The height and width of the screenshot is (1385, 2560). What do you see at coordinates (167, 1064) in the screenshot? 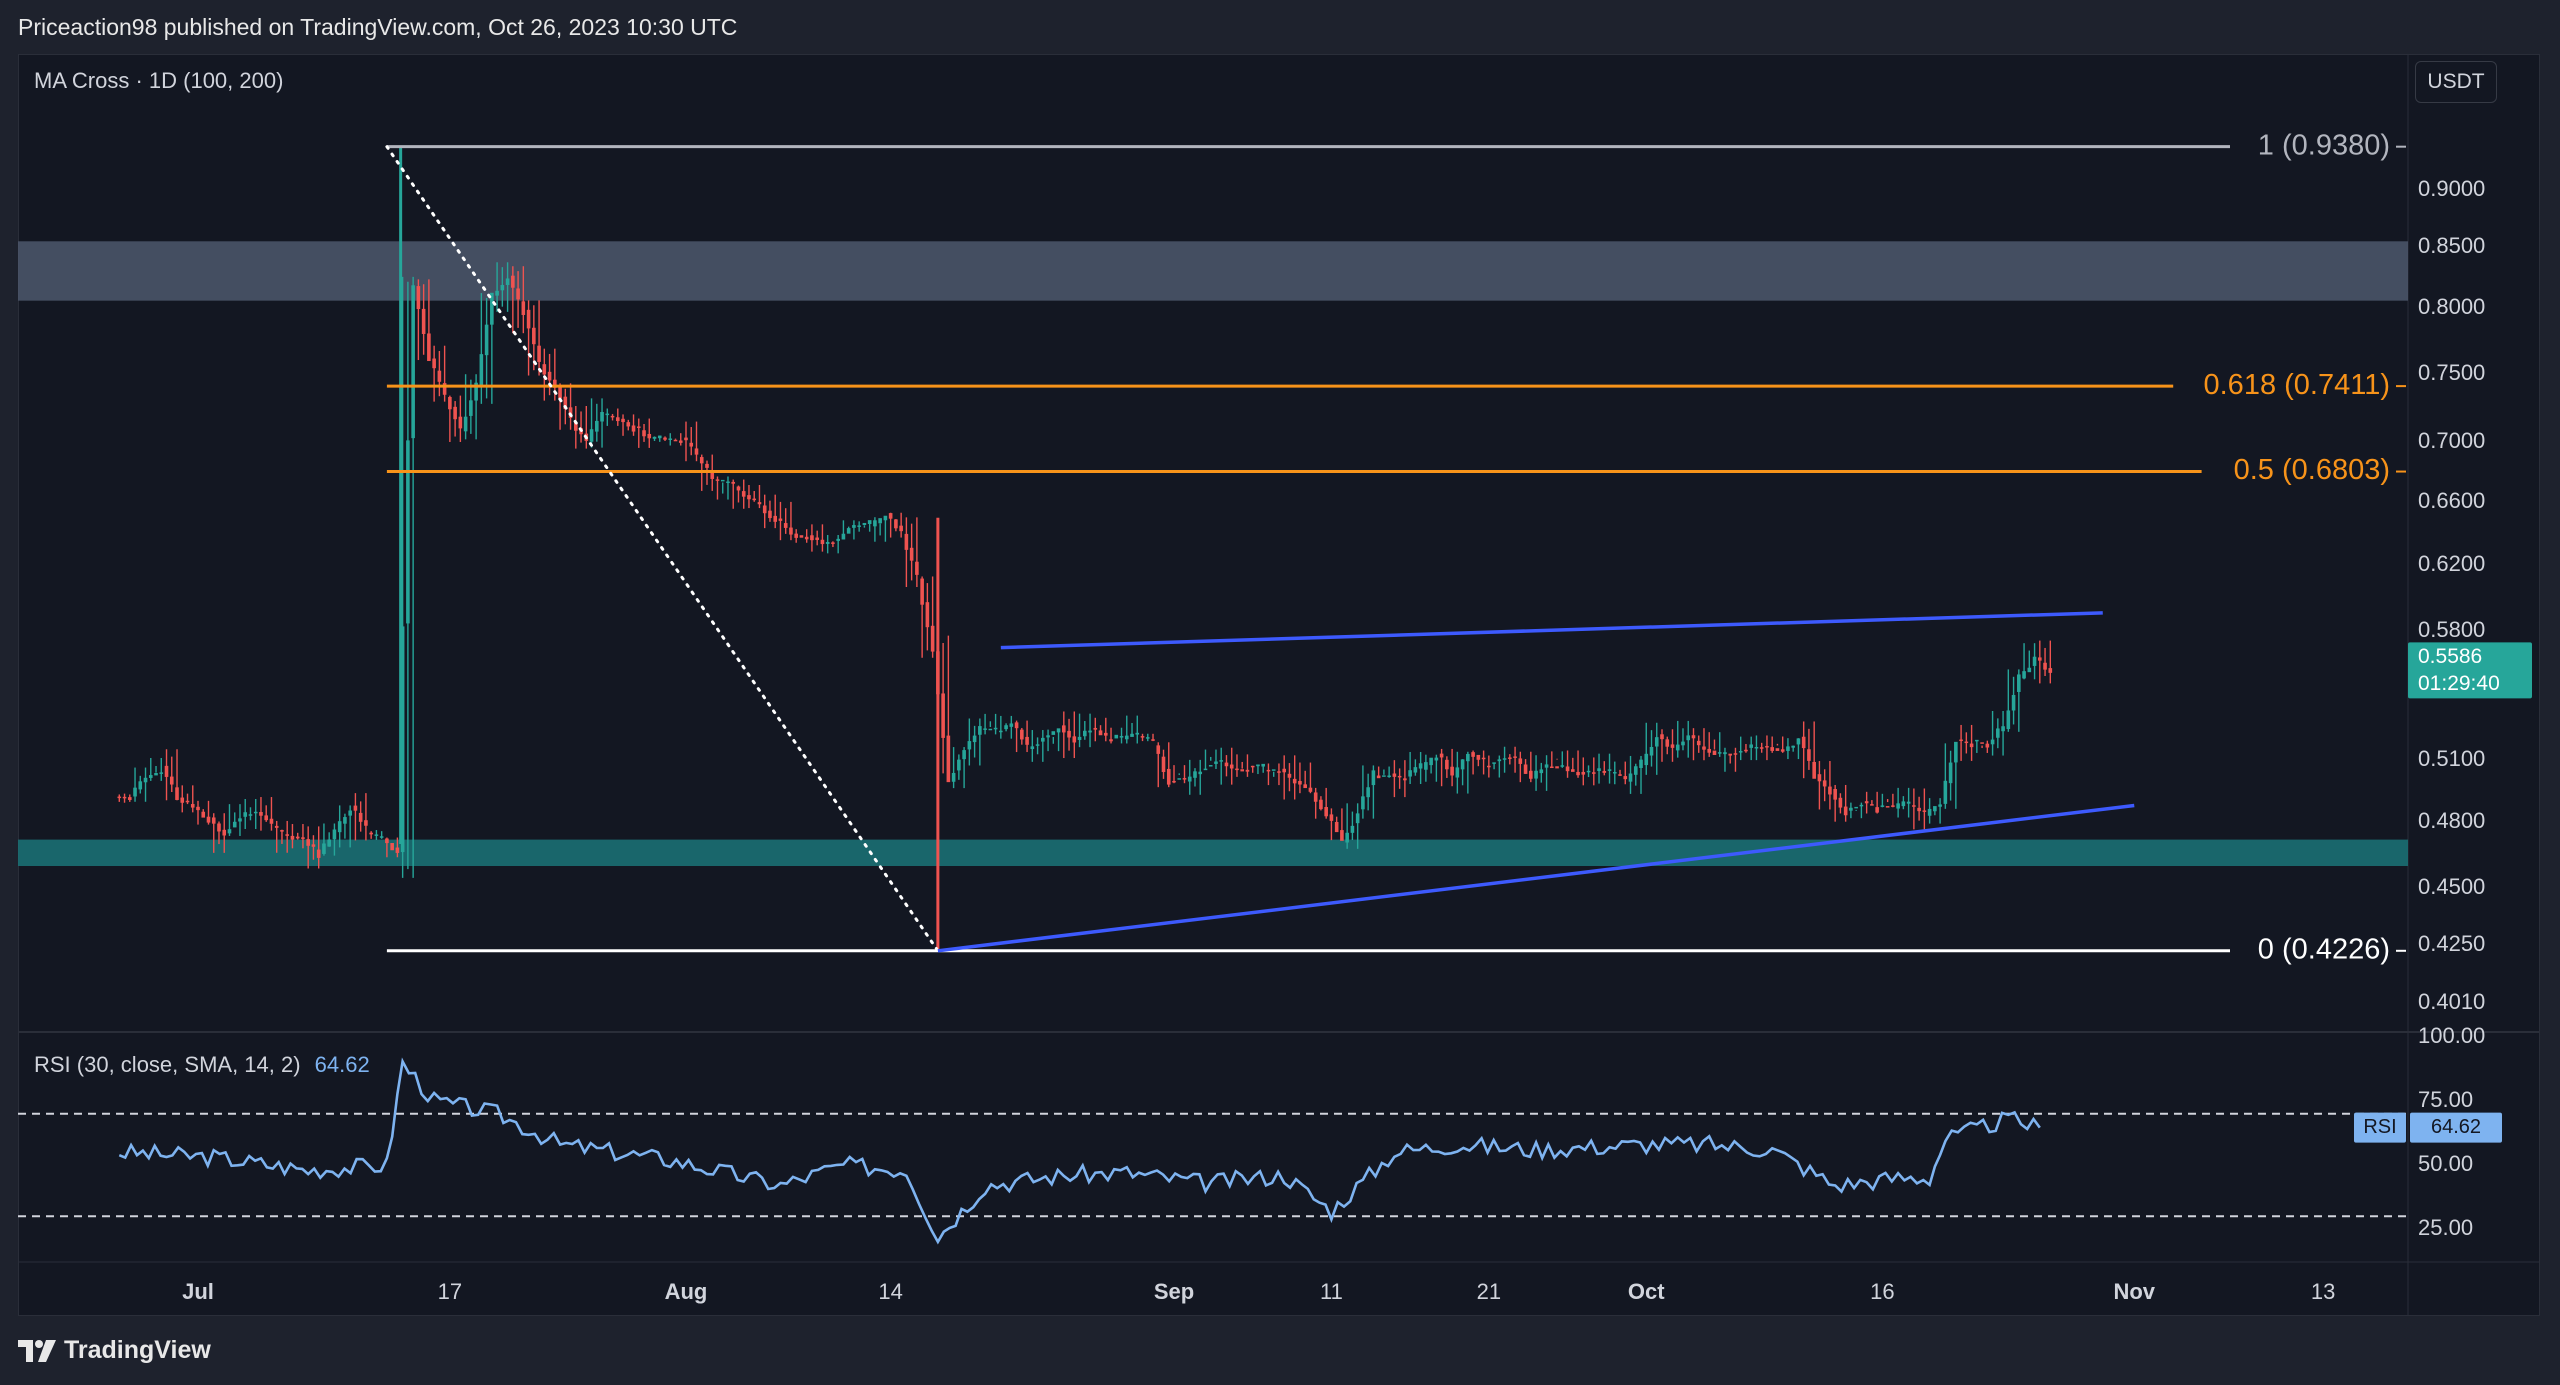
I see `rsi-legend-label: RSI (30, close, SMA, 14, 2)` at bounding box center [167, 1064].